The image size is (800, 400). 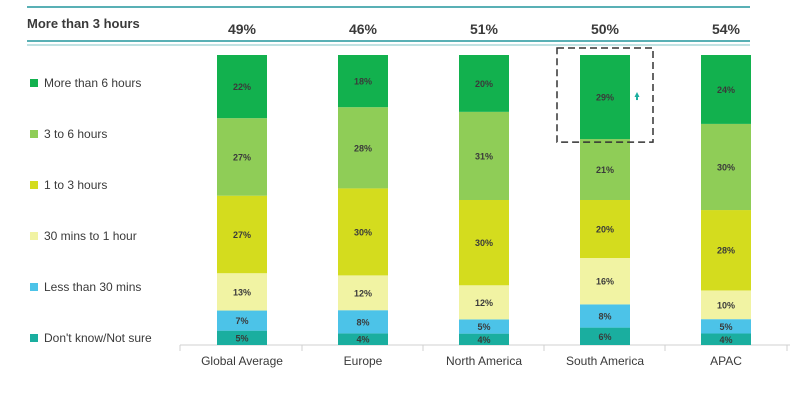 What do you see at coordinates (484, 361) in the screenshot?
I see `x-tick-label: North America` at bounding box center [484, 361].